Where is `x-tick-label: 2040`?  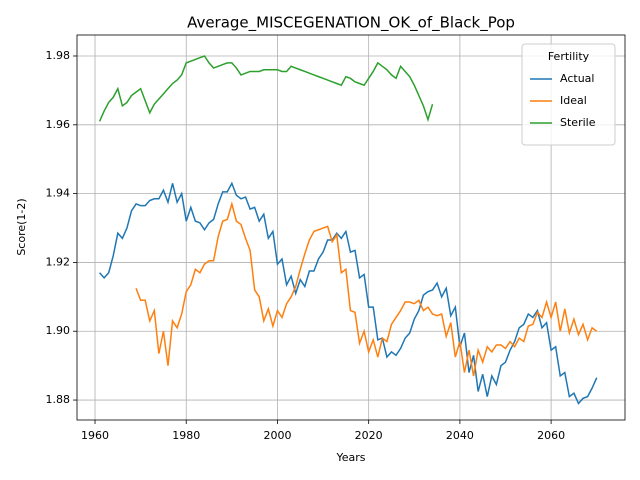 x-tick-label: 2040 is located at coordinates (460, 435).